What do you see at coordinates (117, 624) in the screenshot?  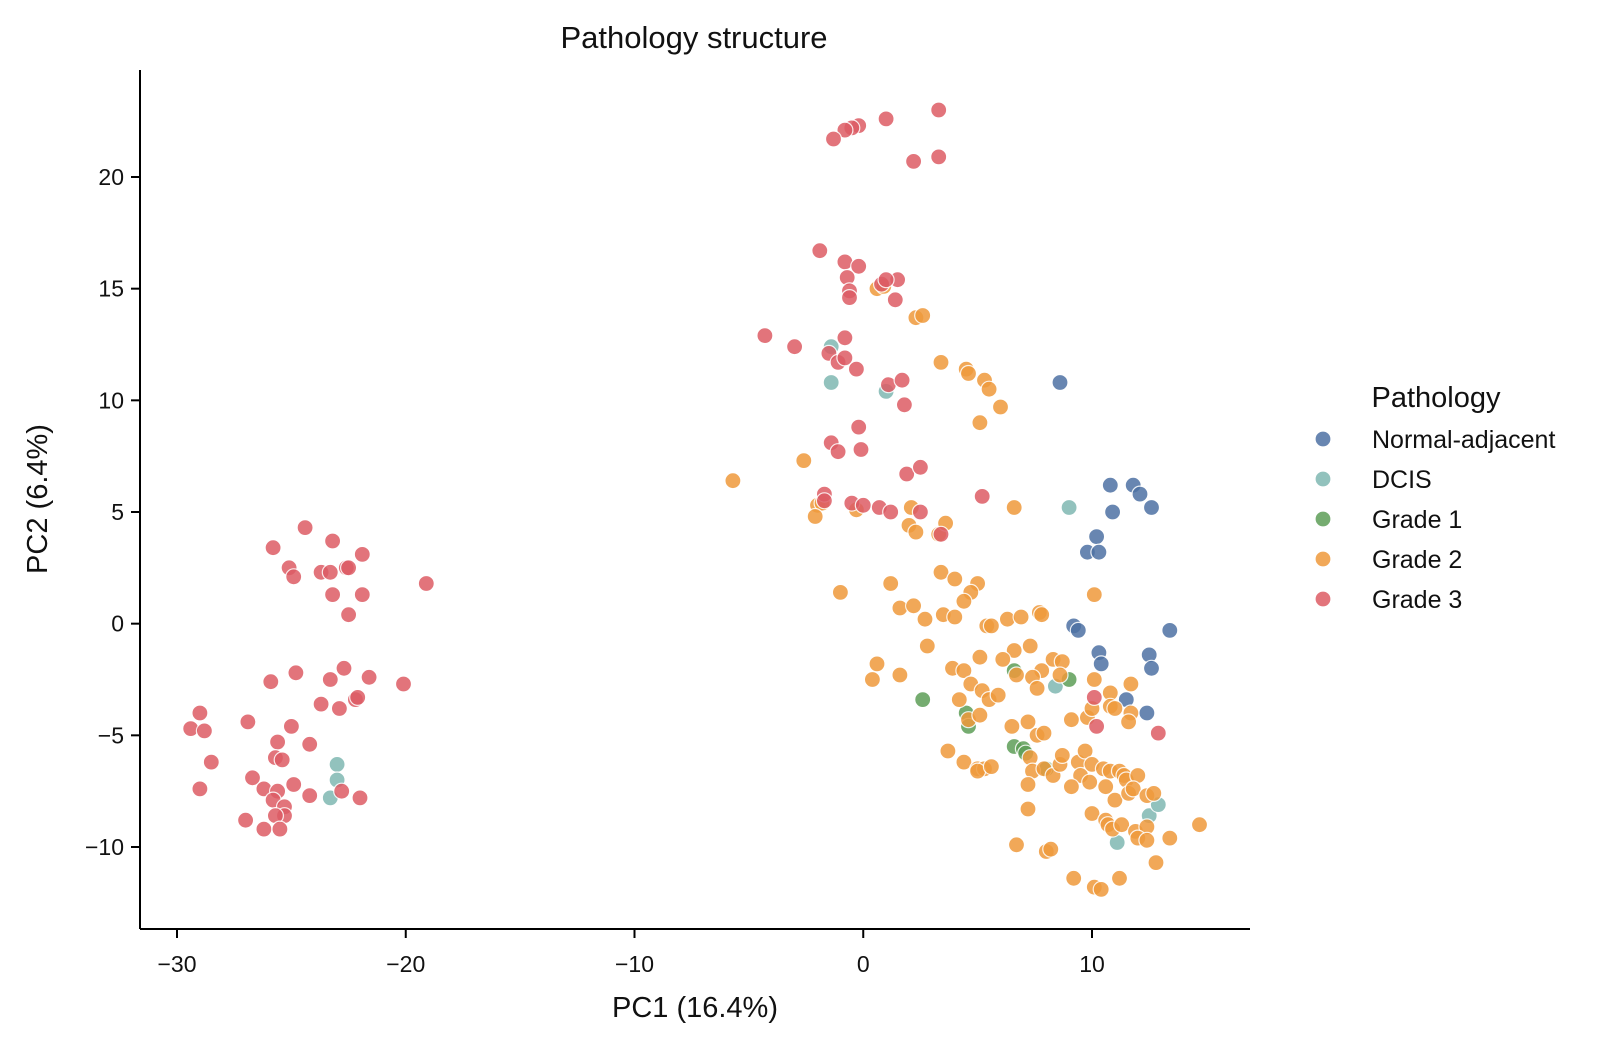 I see `y-tick-label: 0` at bounding box center [117, 624].